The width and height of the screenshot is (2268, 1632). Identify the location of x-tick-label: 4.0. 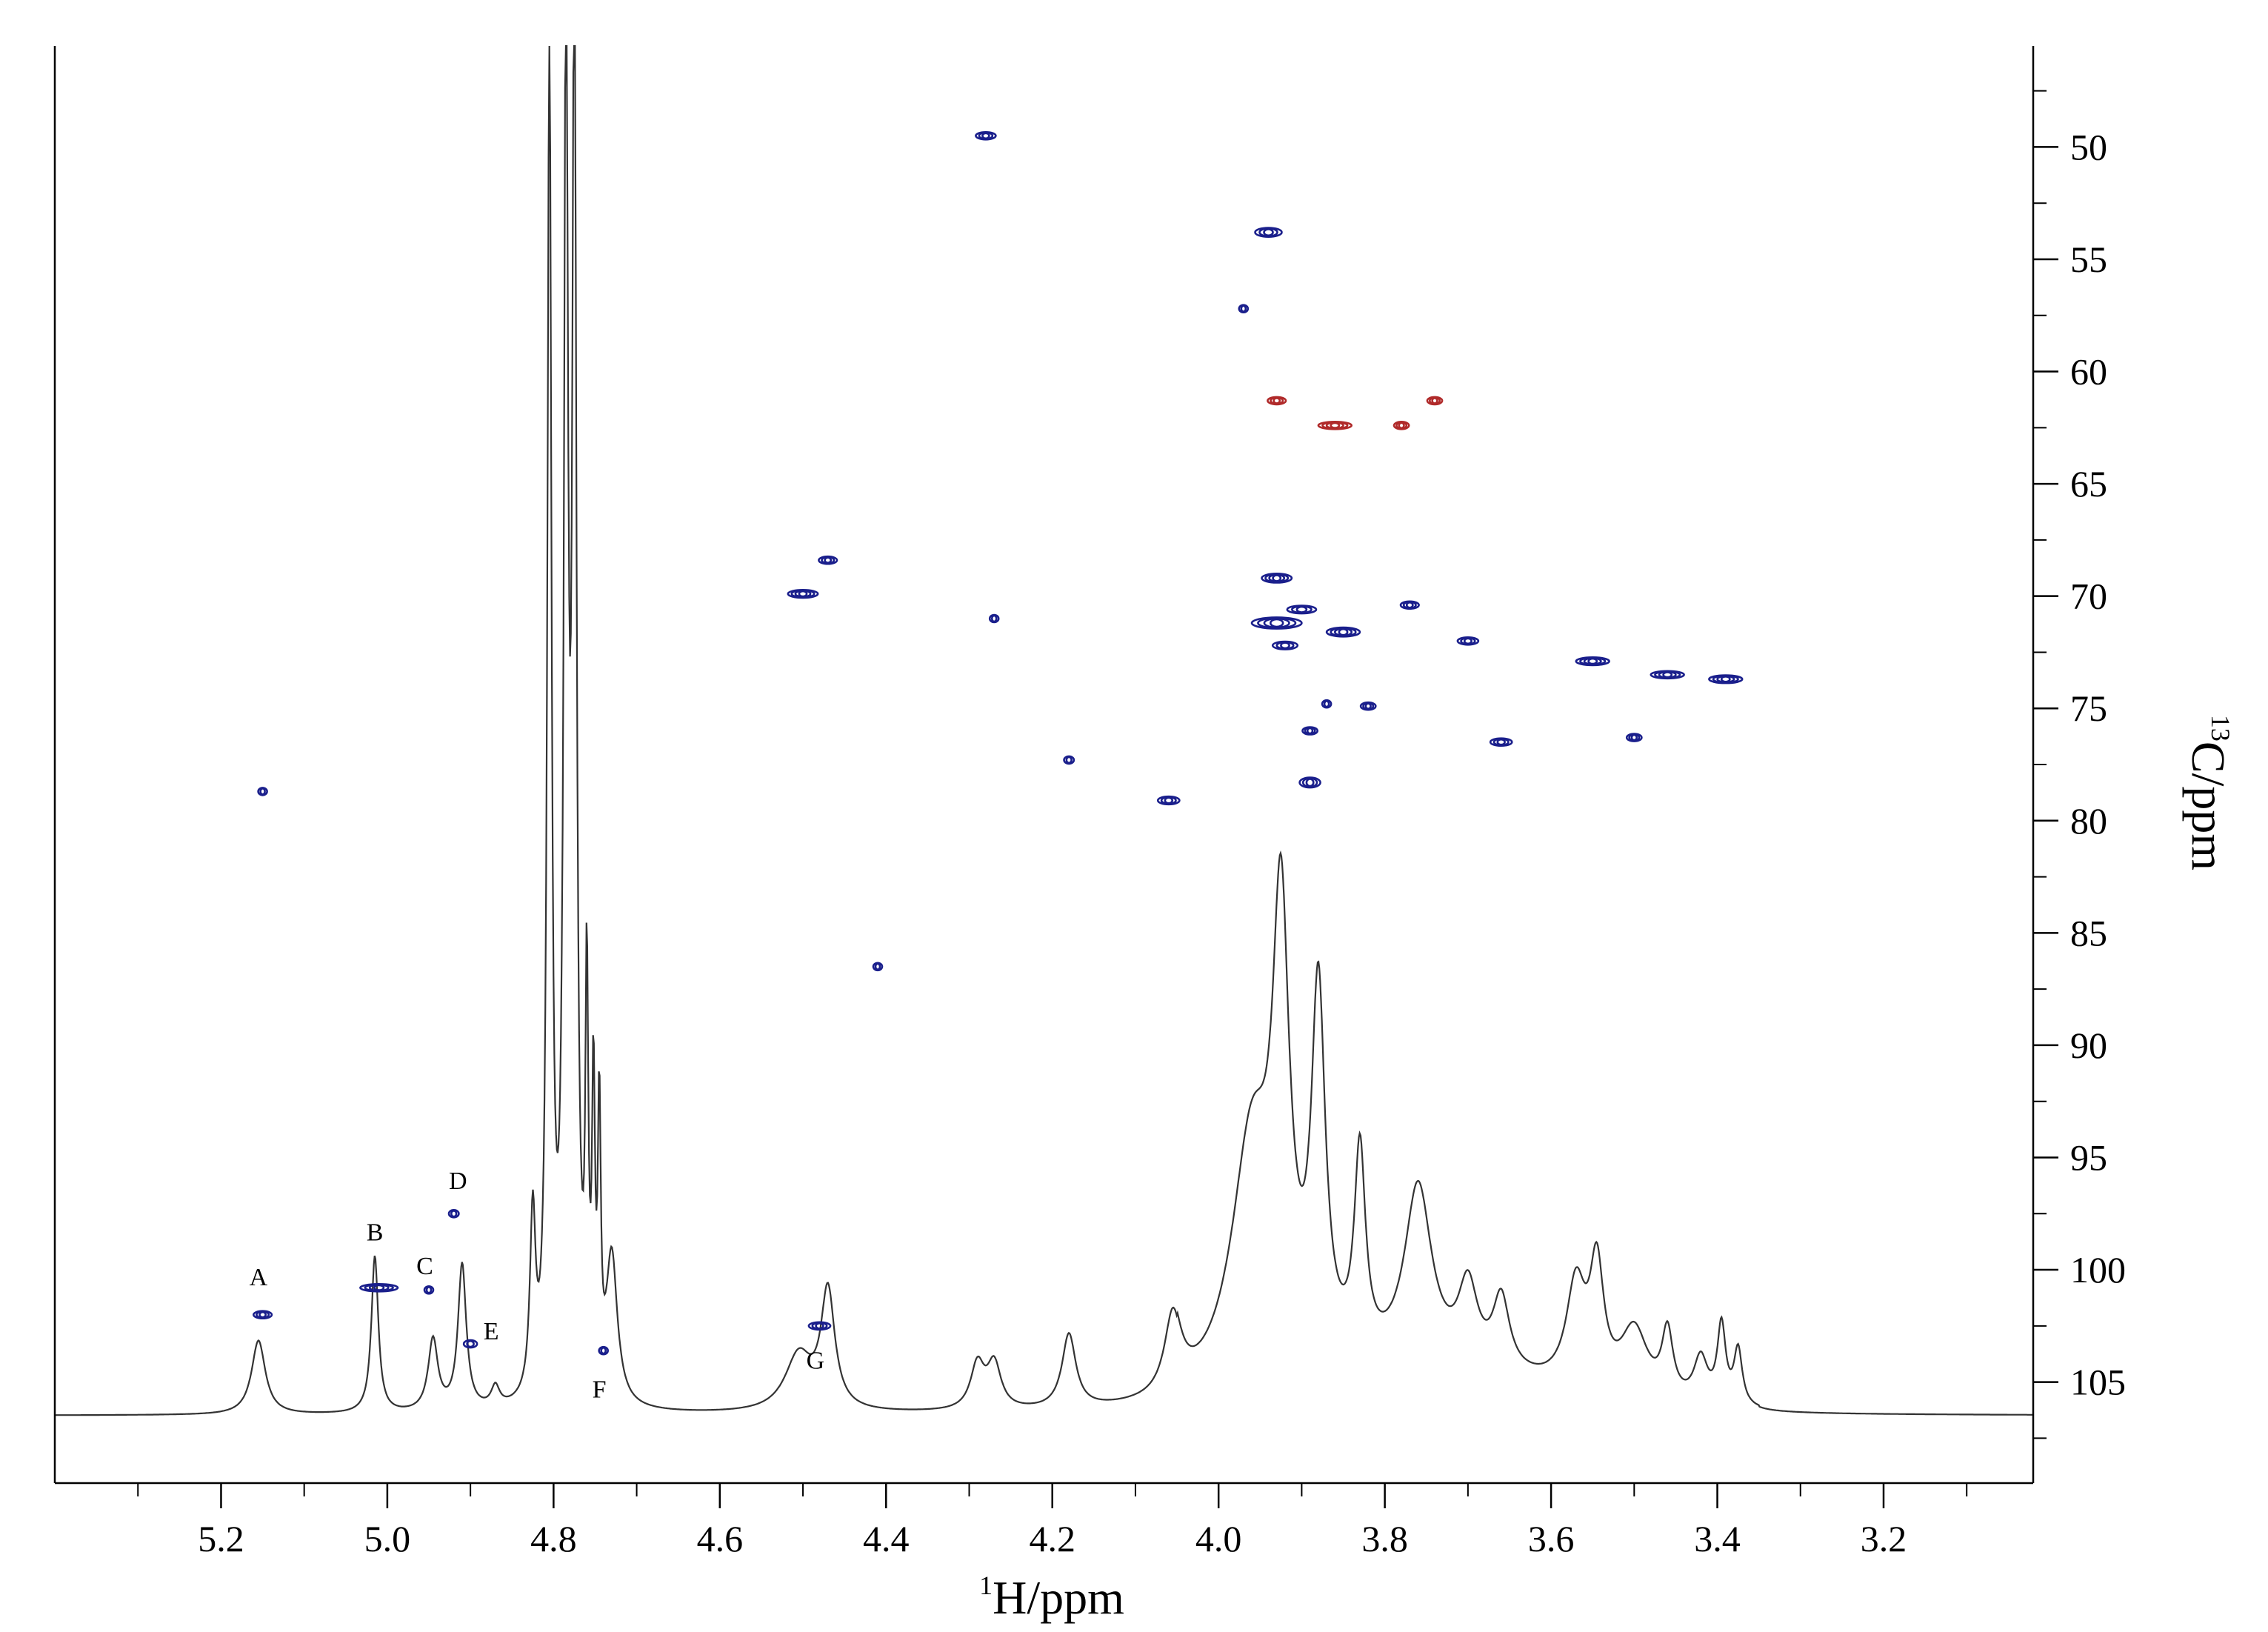
(1218, 1538).